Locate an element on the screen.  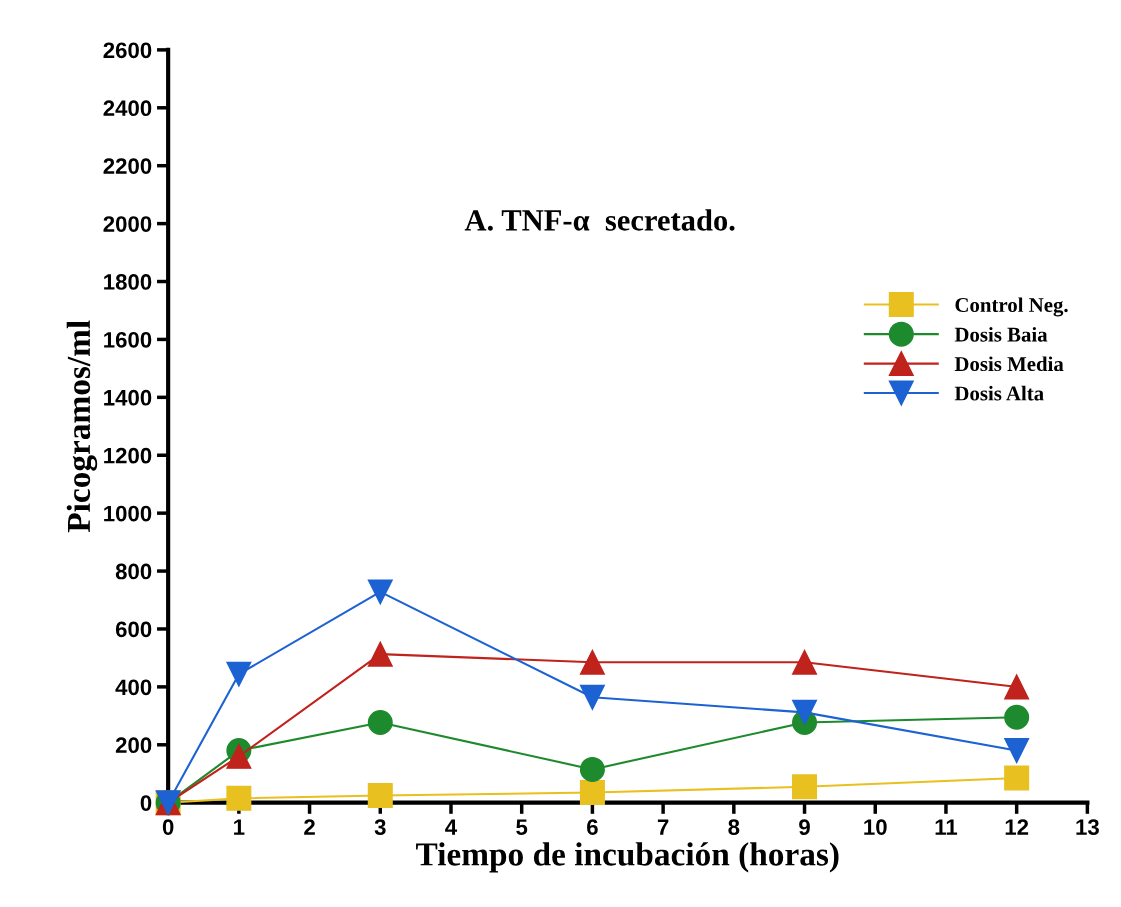
x-tick-label: 4 is located at coordinates (451, 827).